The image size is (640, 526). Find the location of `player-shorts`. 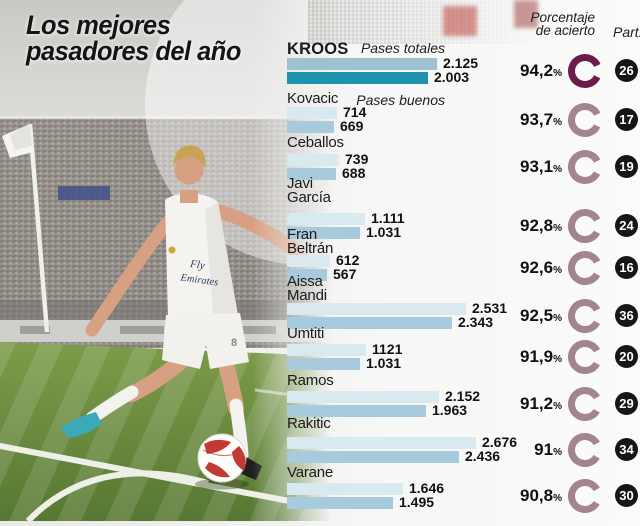

player-shorts is located at coordinates (205, 341).